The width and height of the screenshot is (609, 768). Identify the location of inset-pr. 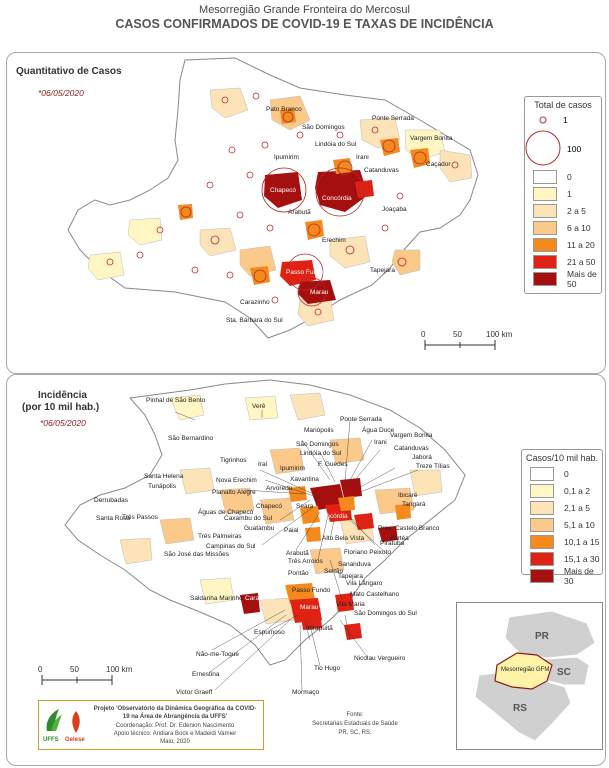
(550, 634).